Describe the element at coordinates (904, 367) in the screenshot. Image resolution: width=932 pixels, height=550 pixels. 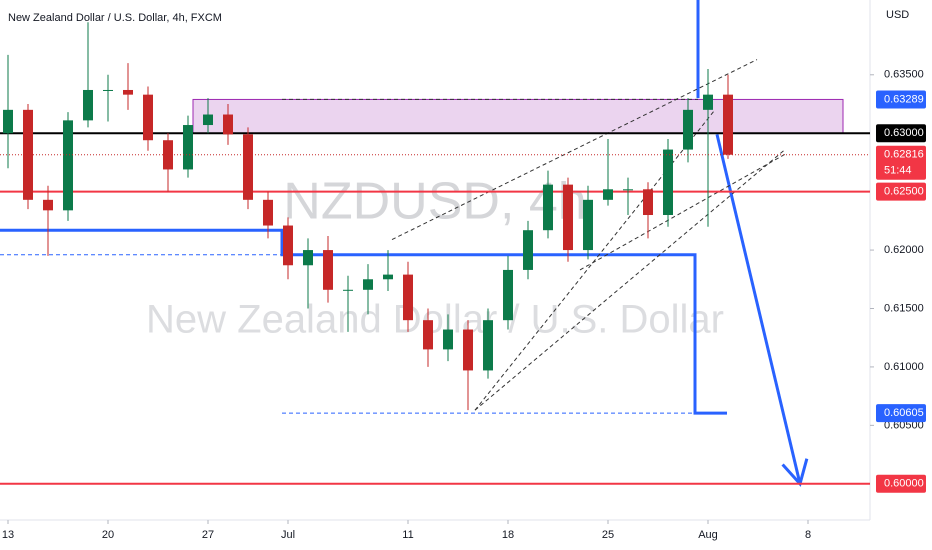
I see `y-tick-label: 0.61000` at that location.